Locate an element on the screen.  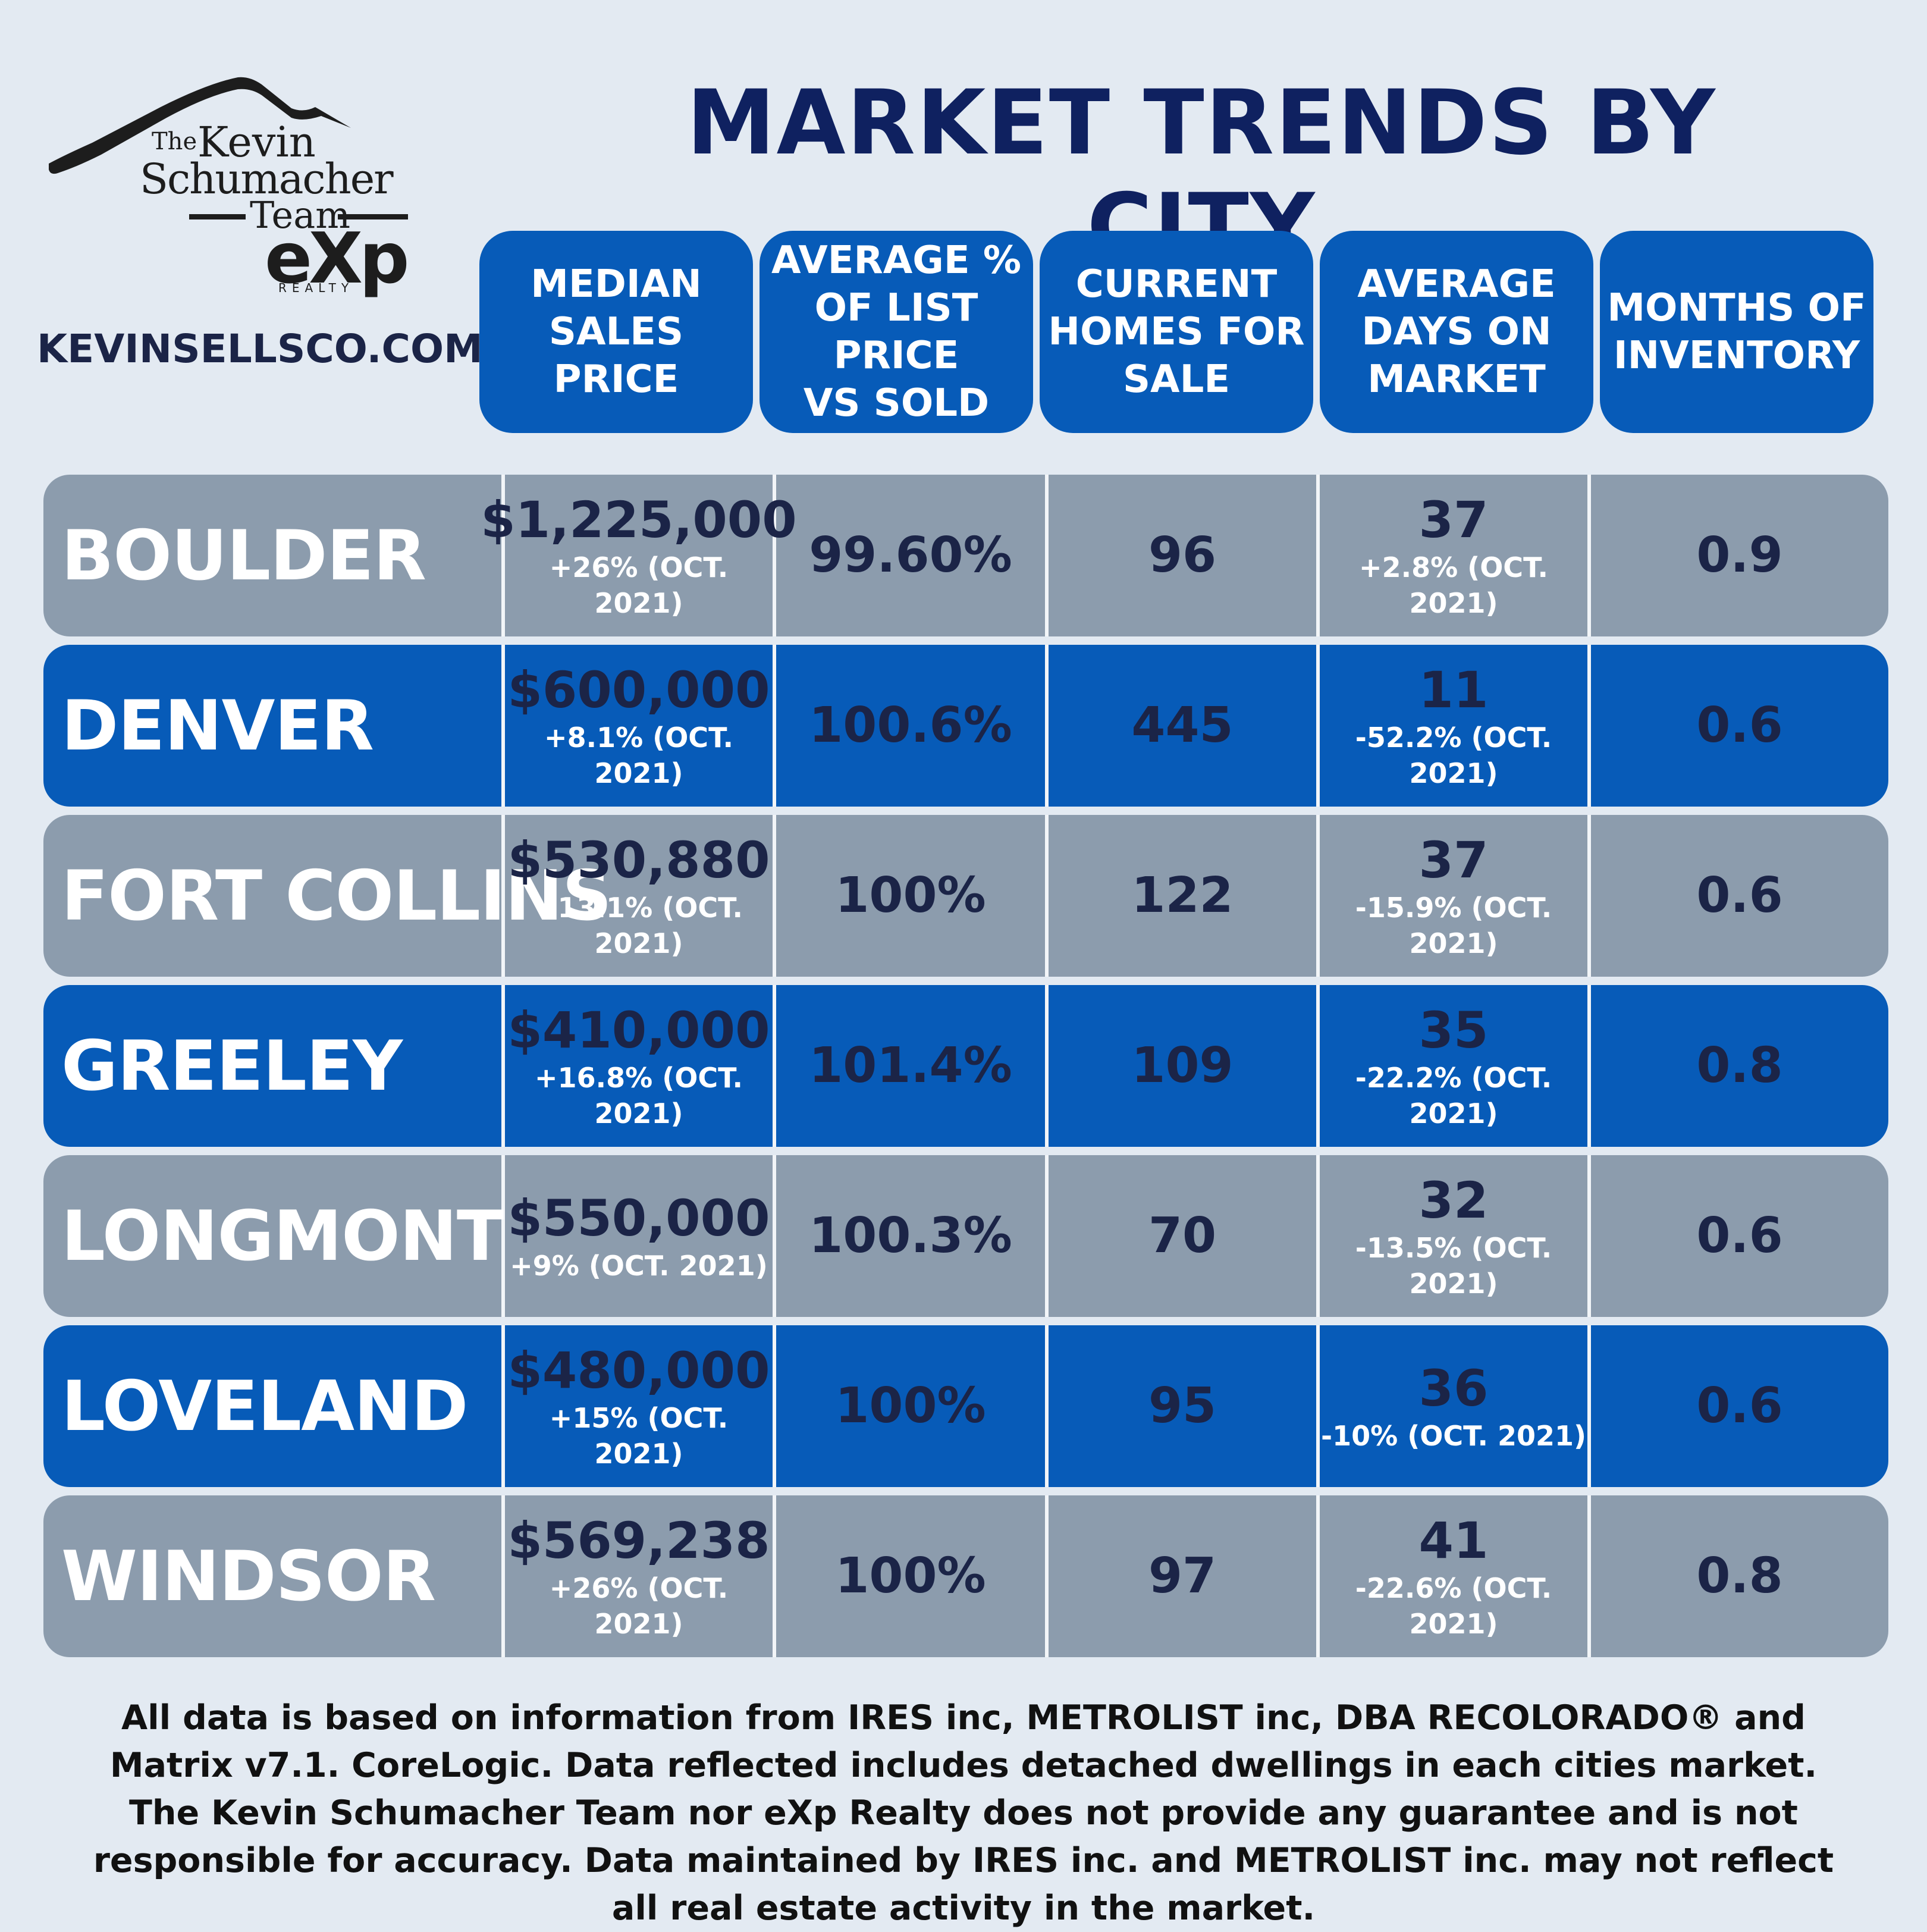
months-inventory-value: 0.9 is located at coordinates (1739, 555).